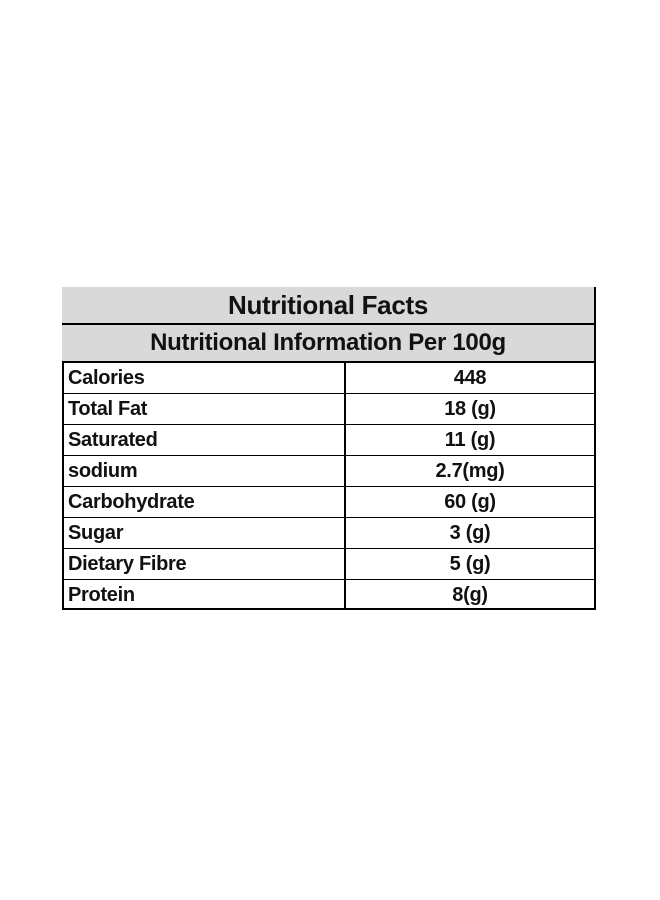  Describe the element at coordinates (328, 595) in the screenshot. I see `table-row-protein: Protein 8(g)` at that location.